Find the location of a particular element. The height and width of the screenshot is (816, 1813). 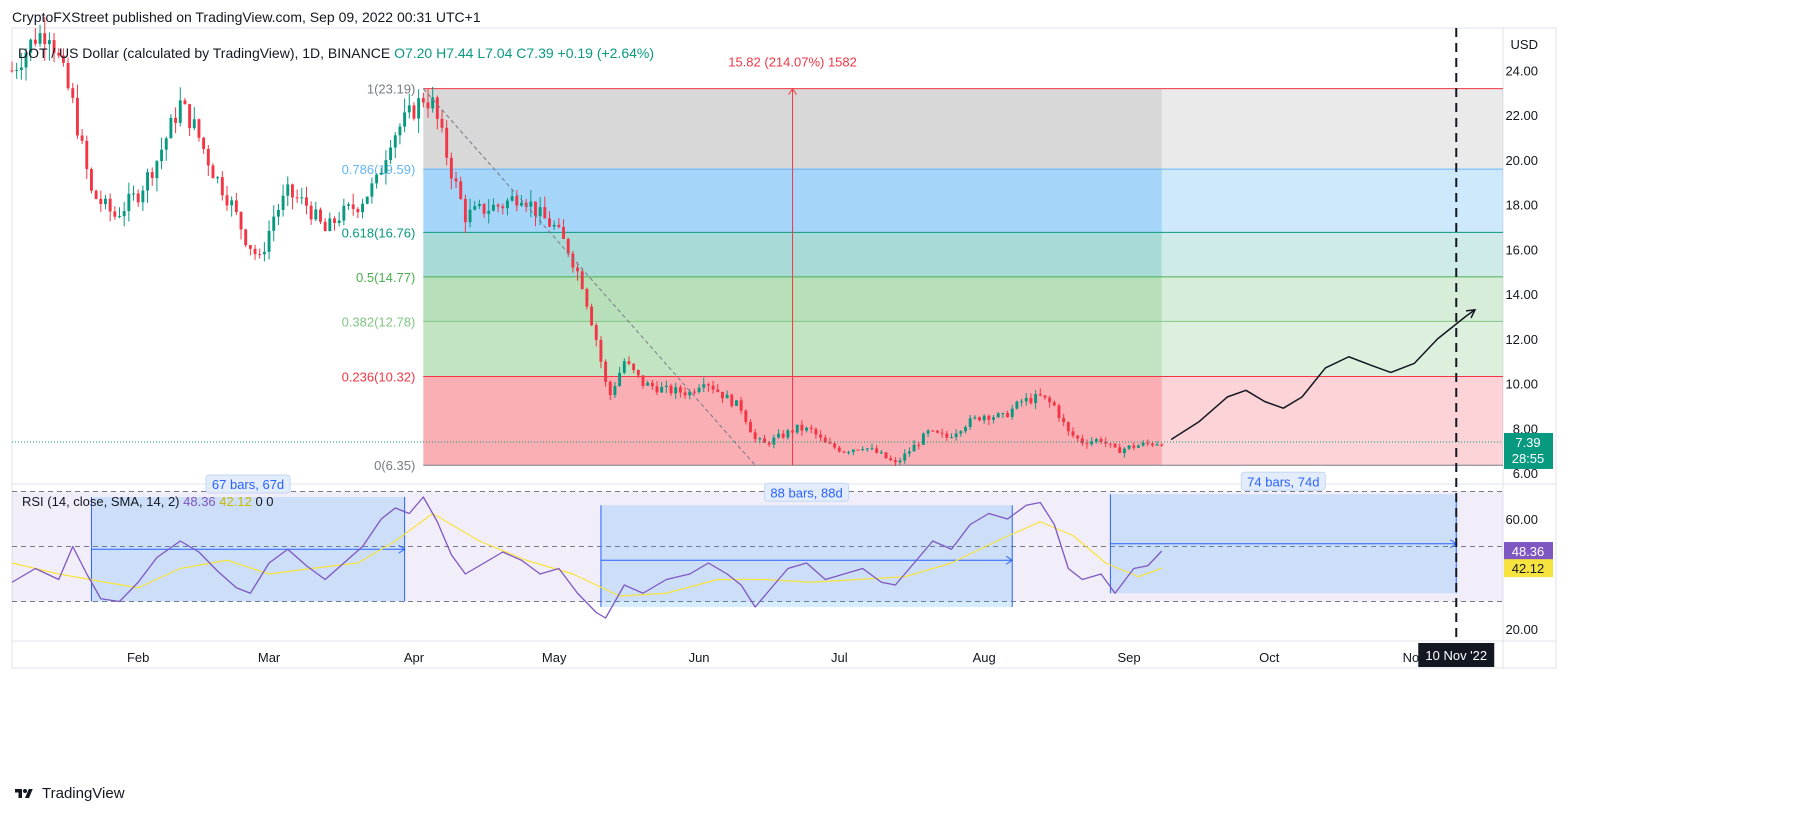

measure-label: 15.82 (214.07%) 1582 is located at coordinates (792, 62).